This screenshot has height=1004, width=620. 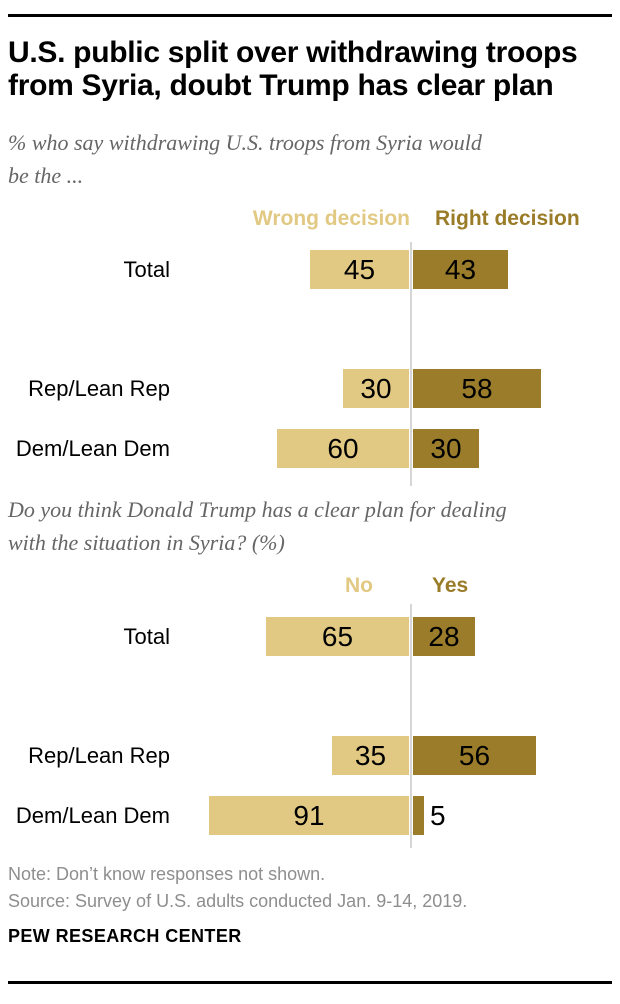 I want to click on chart1-center-axis-line, so click(x=411, y=364).